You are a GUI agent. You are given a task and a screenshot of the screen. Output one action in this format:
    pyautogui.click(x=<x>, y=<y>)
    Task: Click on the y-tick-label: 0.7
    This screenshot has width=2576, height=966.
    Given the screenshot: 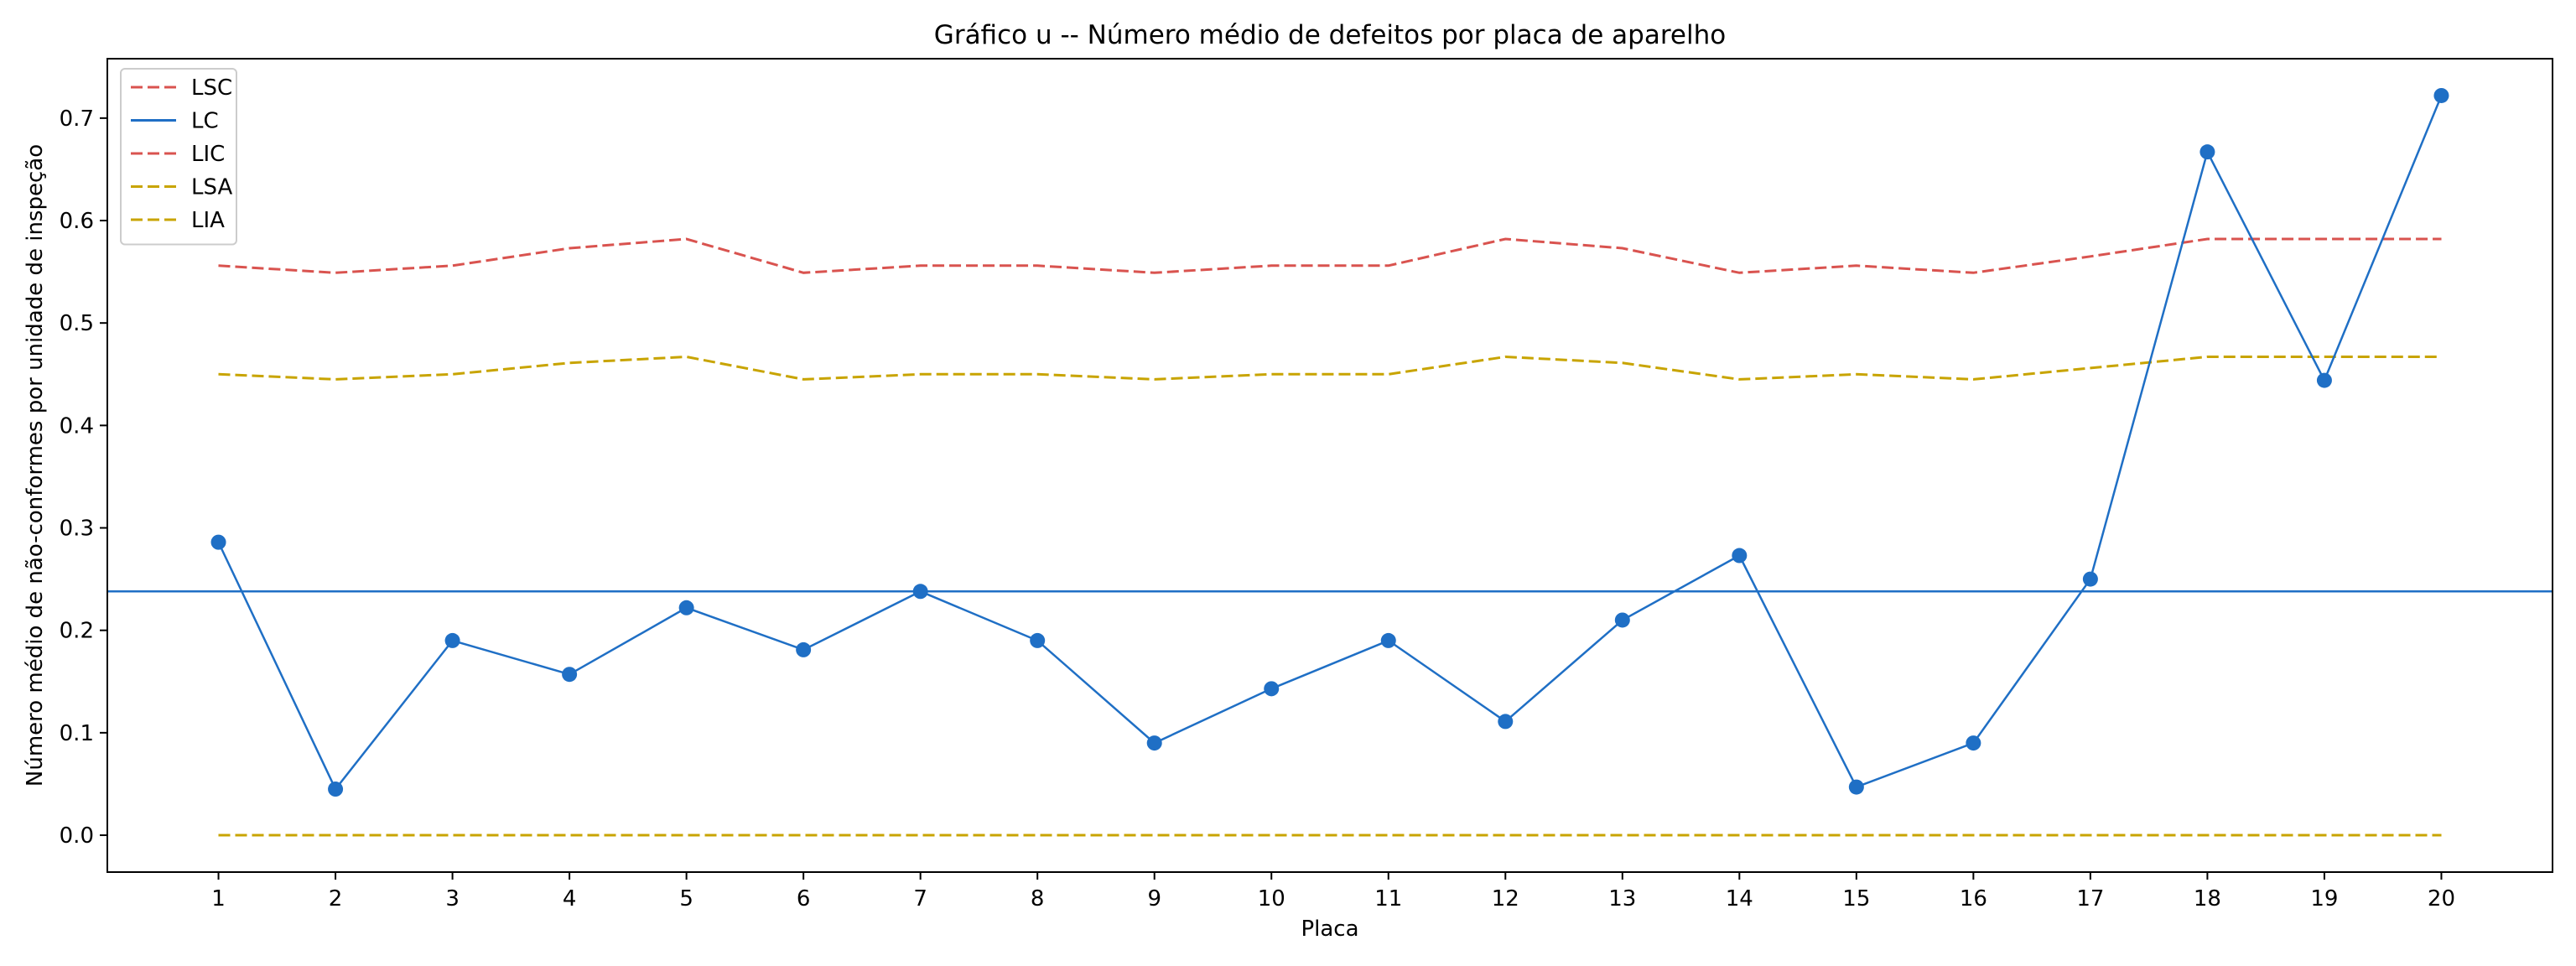 What is the action you would take?
    pyautogui.click(x=77, y=119)
    